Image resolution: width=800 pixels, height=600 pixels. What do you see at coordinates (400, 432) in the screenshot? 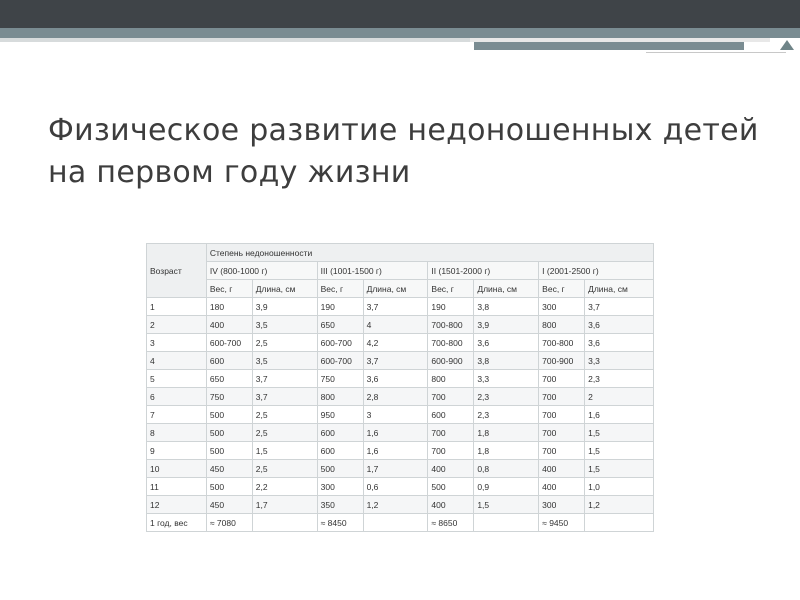
I see `table-row: 8 500 2,5 600 1,6 700 1,8 700 1,5` at bounding box center [400, 432].